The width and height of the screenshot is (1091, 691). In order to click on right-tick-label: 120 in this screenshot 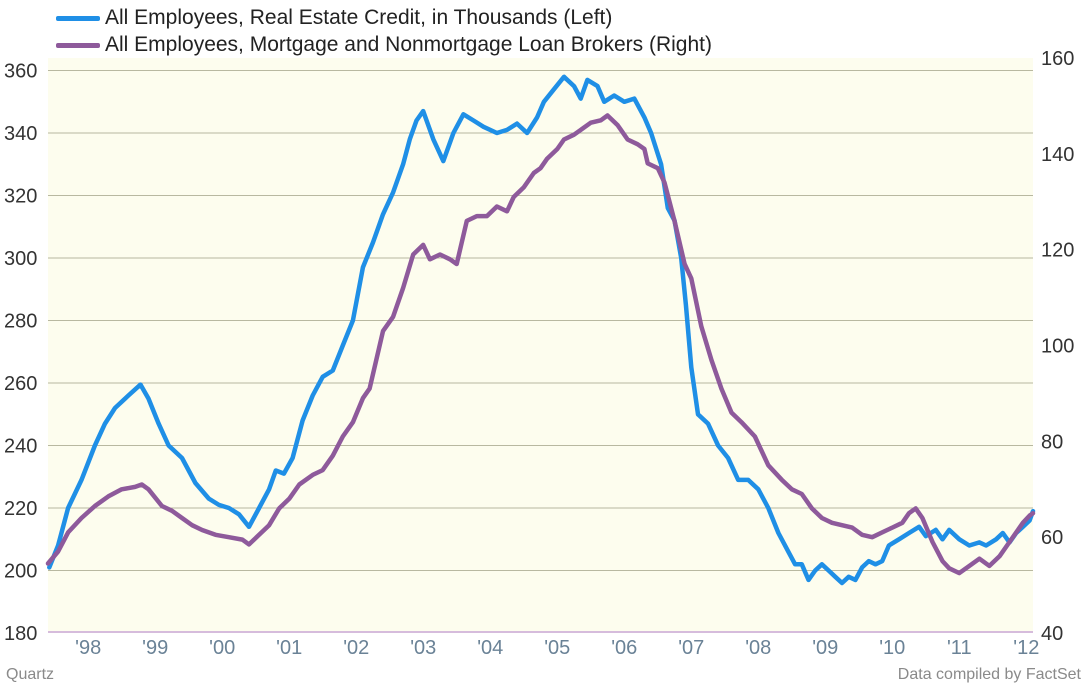, I will do `click(1057, 251)`.